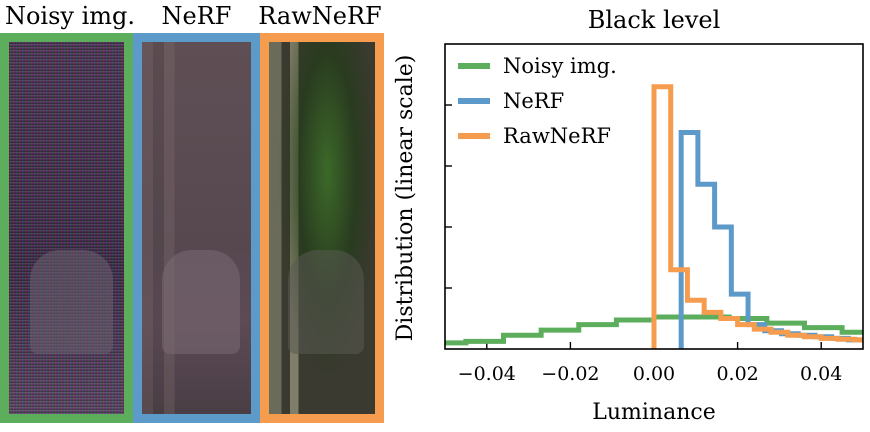 The width and height of the screenshot is (870, 432). I want to click on y-ticks, so click(448, 196).